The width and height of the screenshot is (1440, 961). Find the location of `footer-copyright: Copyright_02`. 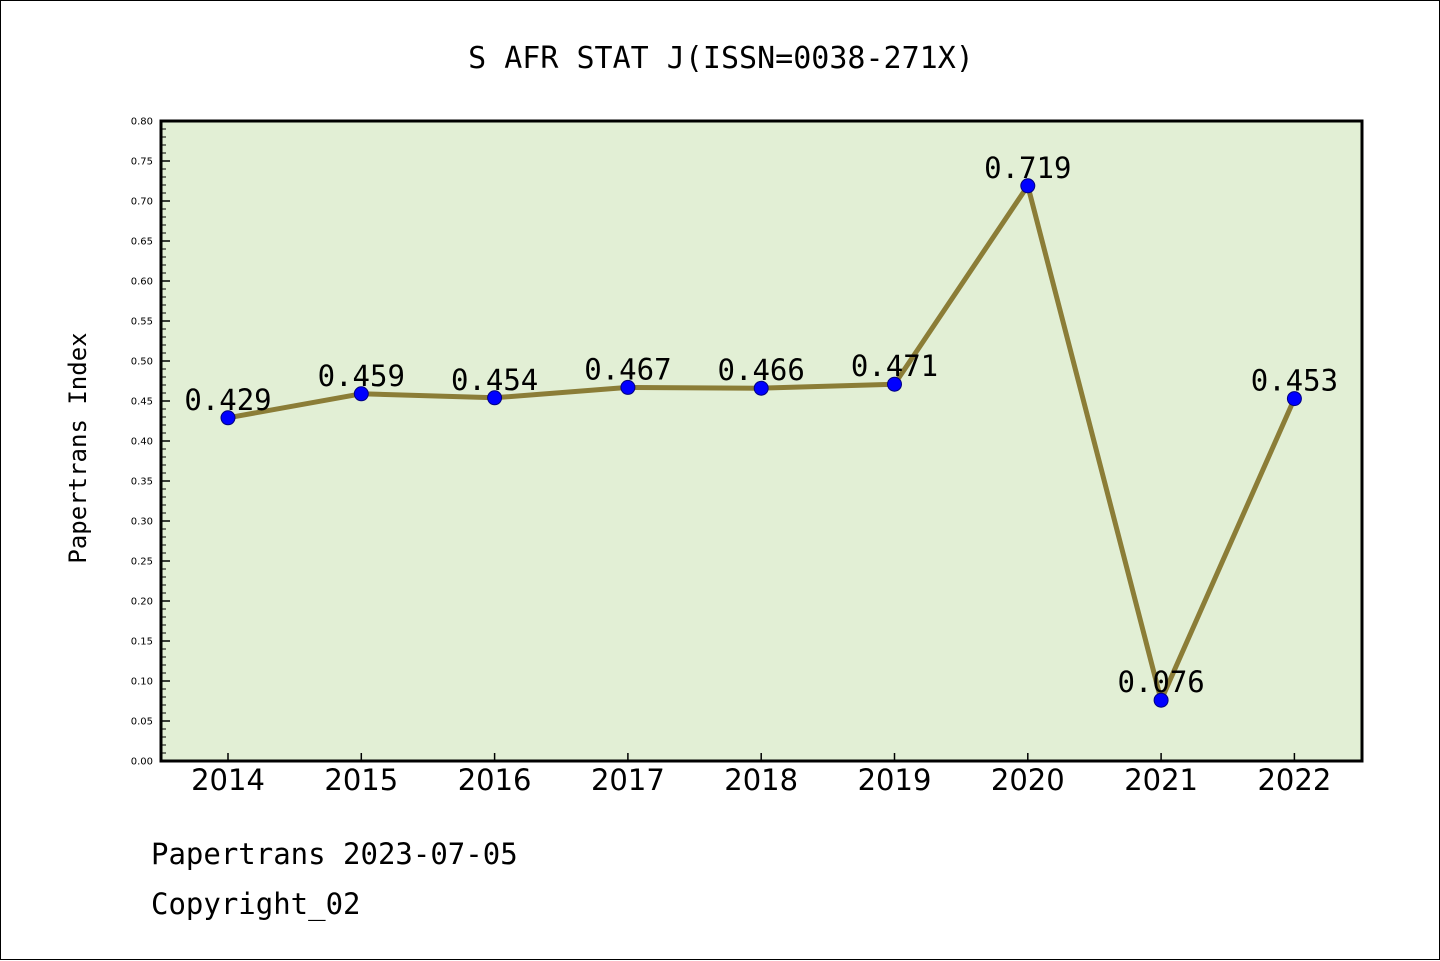

footer-copyright: Copyright_02 is located at coordinates (256, 904).